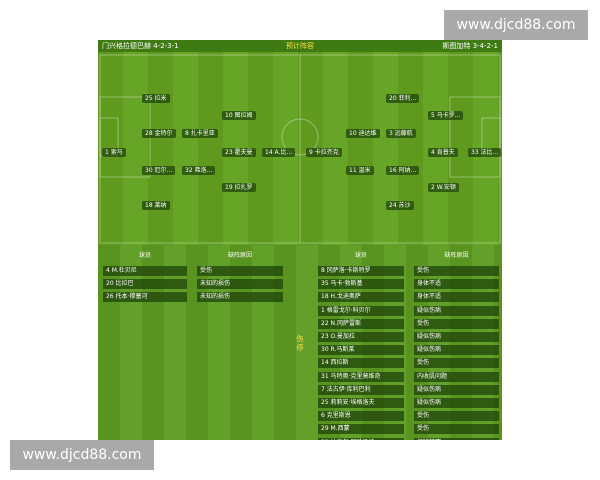 The image size is (600, 480). What do you see at coordinates (361, 403) in the screenshot?
I see `player-cell: 25 莉莉安·埃格洛夫` at bounding box center [361, 403].